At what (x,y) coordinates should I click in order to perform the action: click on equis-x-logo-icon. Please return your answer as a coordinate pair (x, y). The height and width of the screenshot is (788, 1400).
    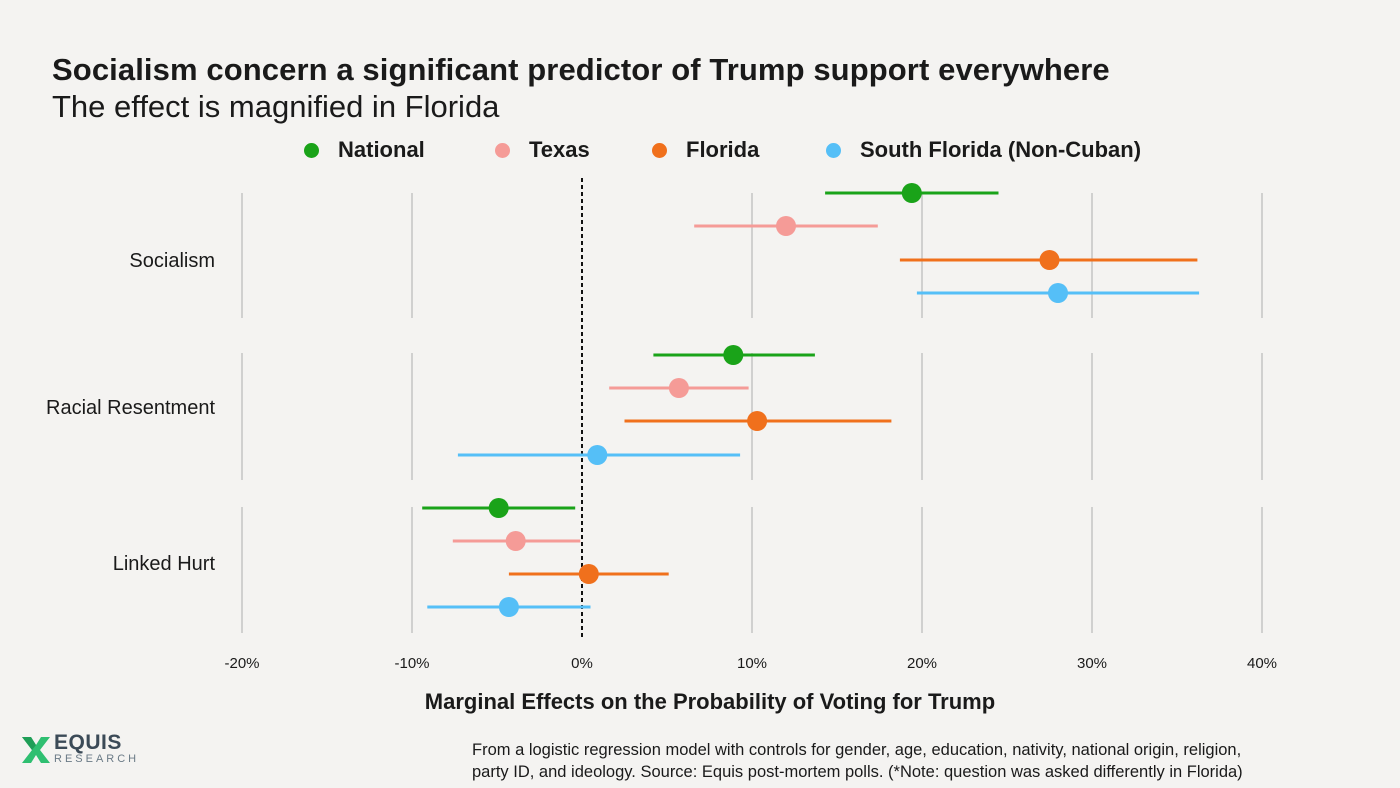
    Looking at the image, I should click on (36, 749).